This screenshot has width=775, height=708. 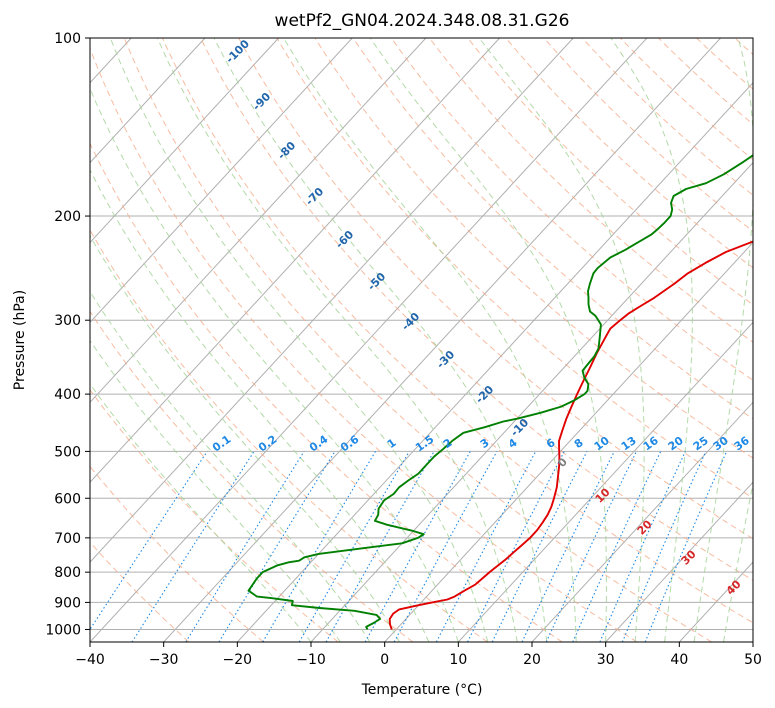 I want to click on y-tick-label: 700, so click(x=67, y=539).